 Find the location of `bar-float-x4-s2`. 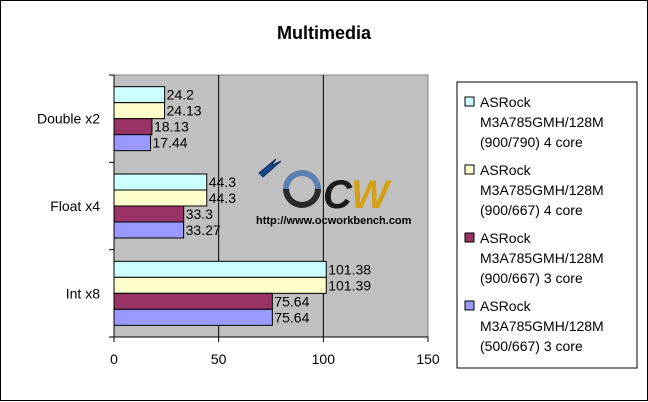

bar-float-x4-s2 is located at coordinates (160, 198).